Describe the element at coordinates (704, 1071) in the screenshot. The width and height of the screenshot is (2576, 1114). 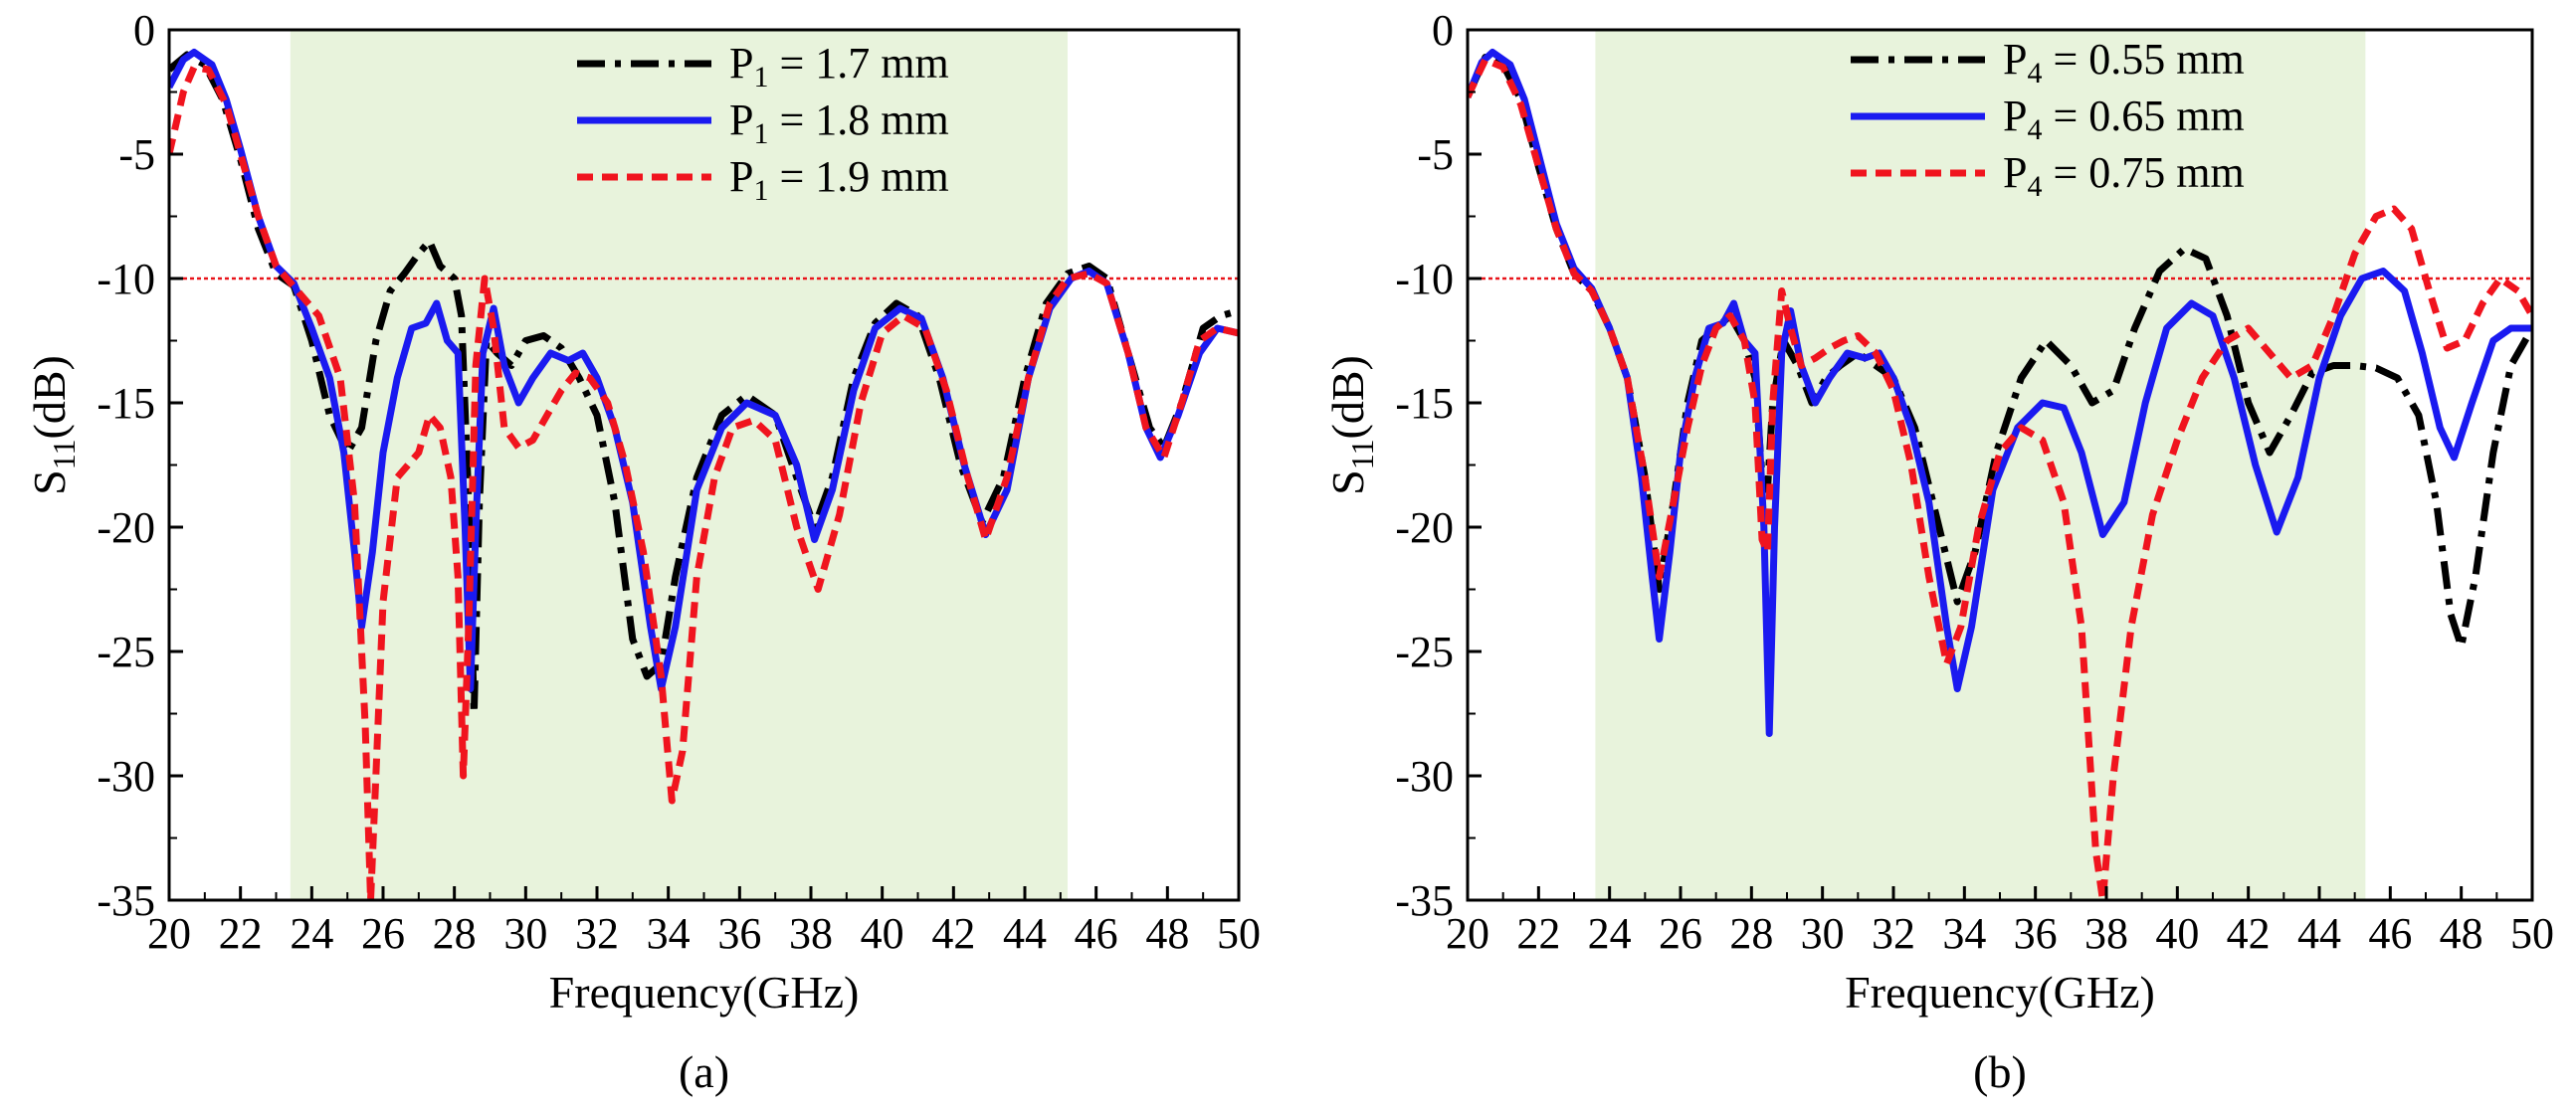
I see `panel-caption: (a)` at that location.